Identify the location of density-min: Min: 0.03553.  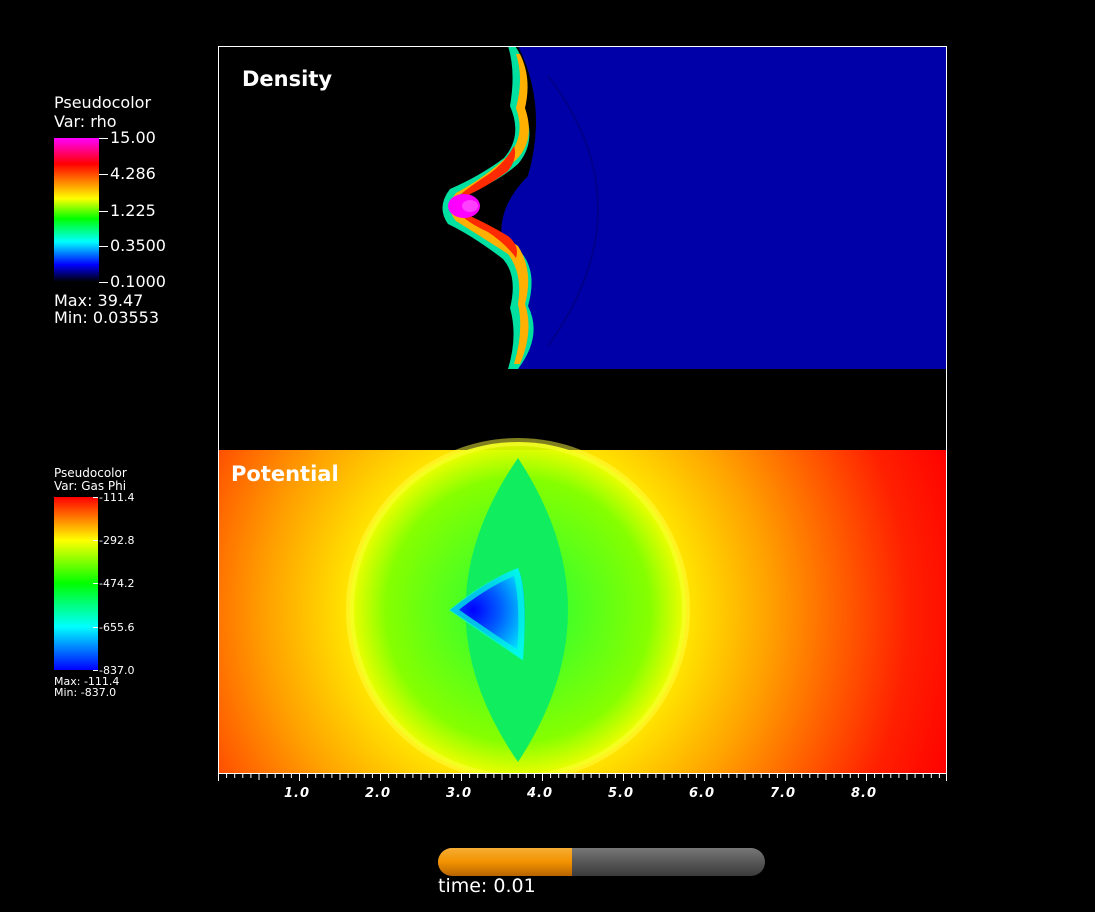
(107, 317).